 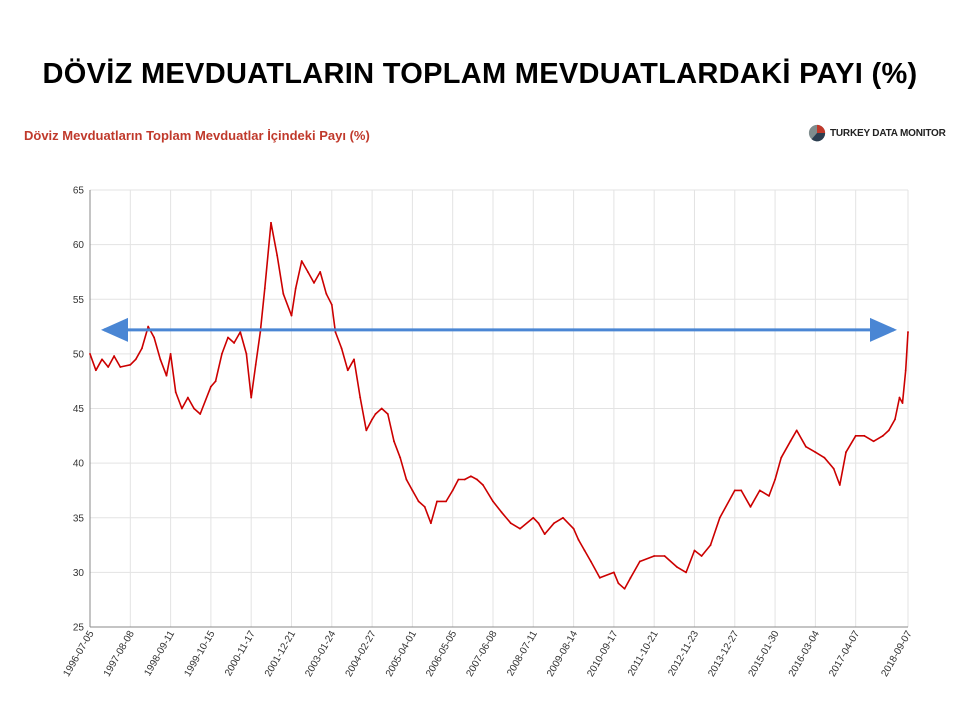 I want to click on x-tick-label: 2005-04-01, so click(x=401, y=654).